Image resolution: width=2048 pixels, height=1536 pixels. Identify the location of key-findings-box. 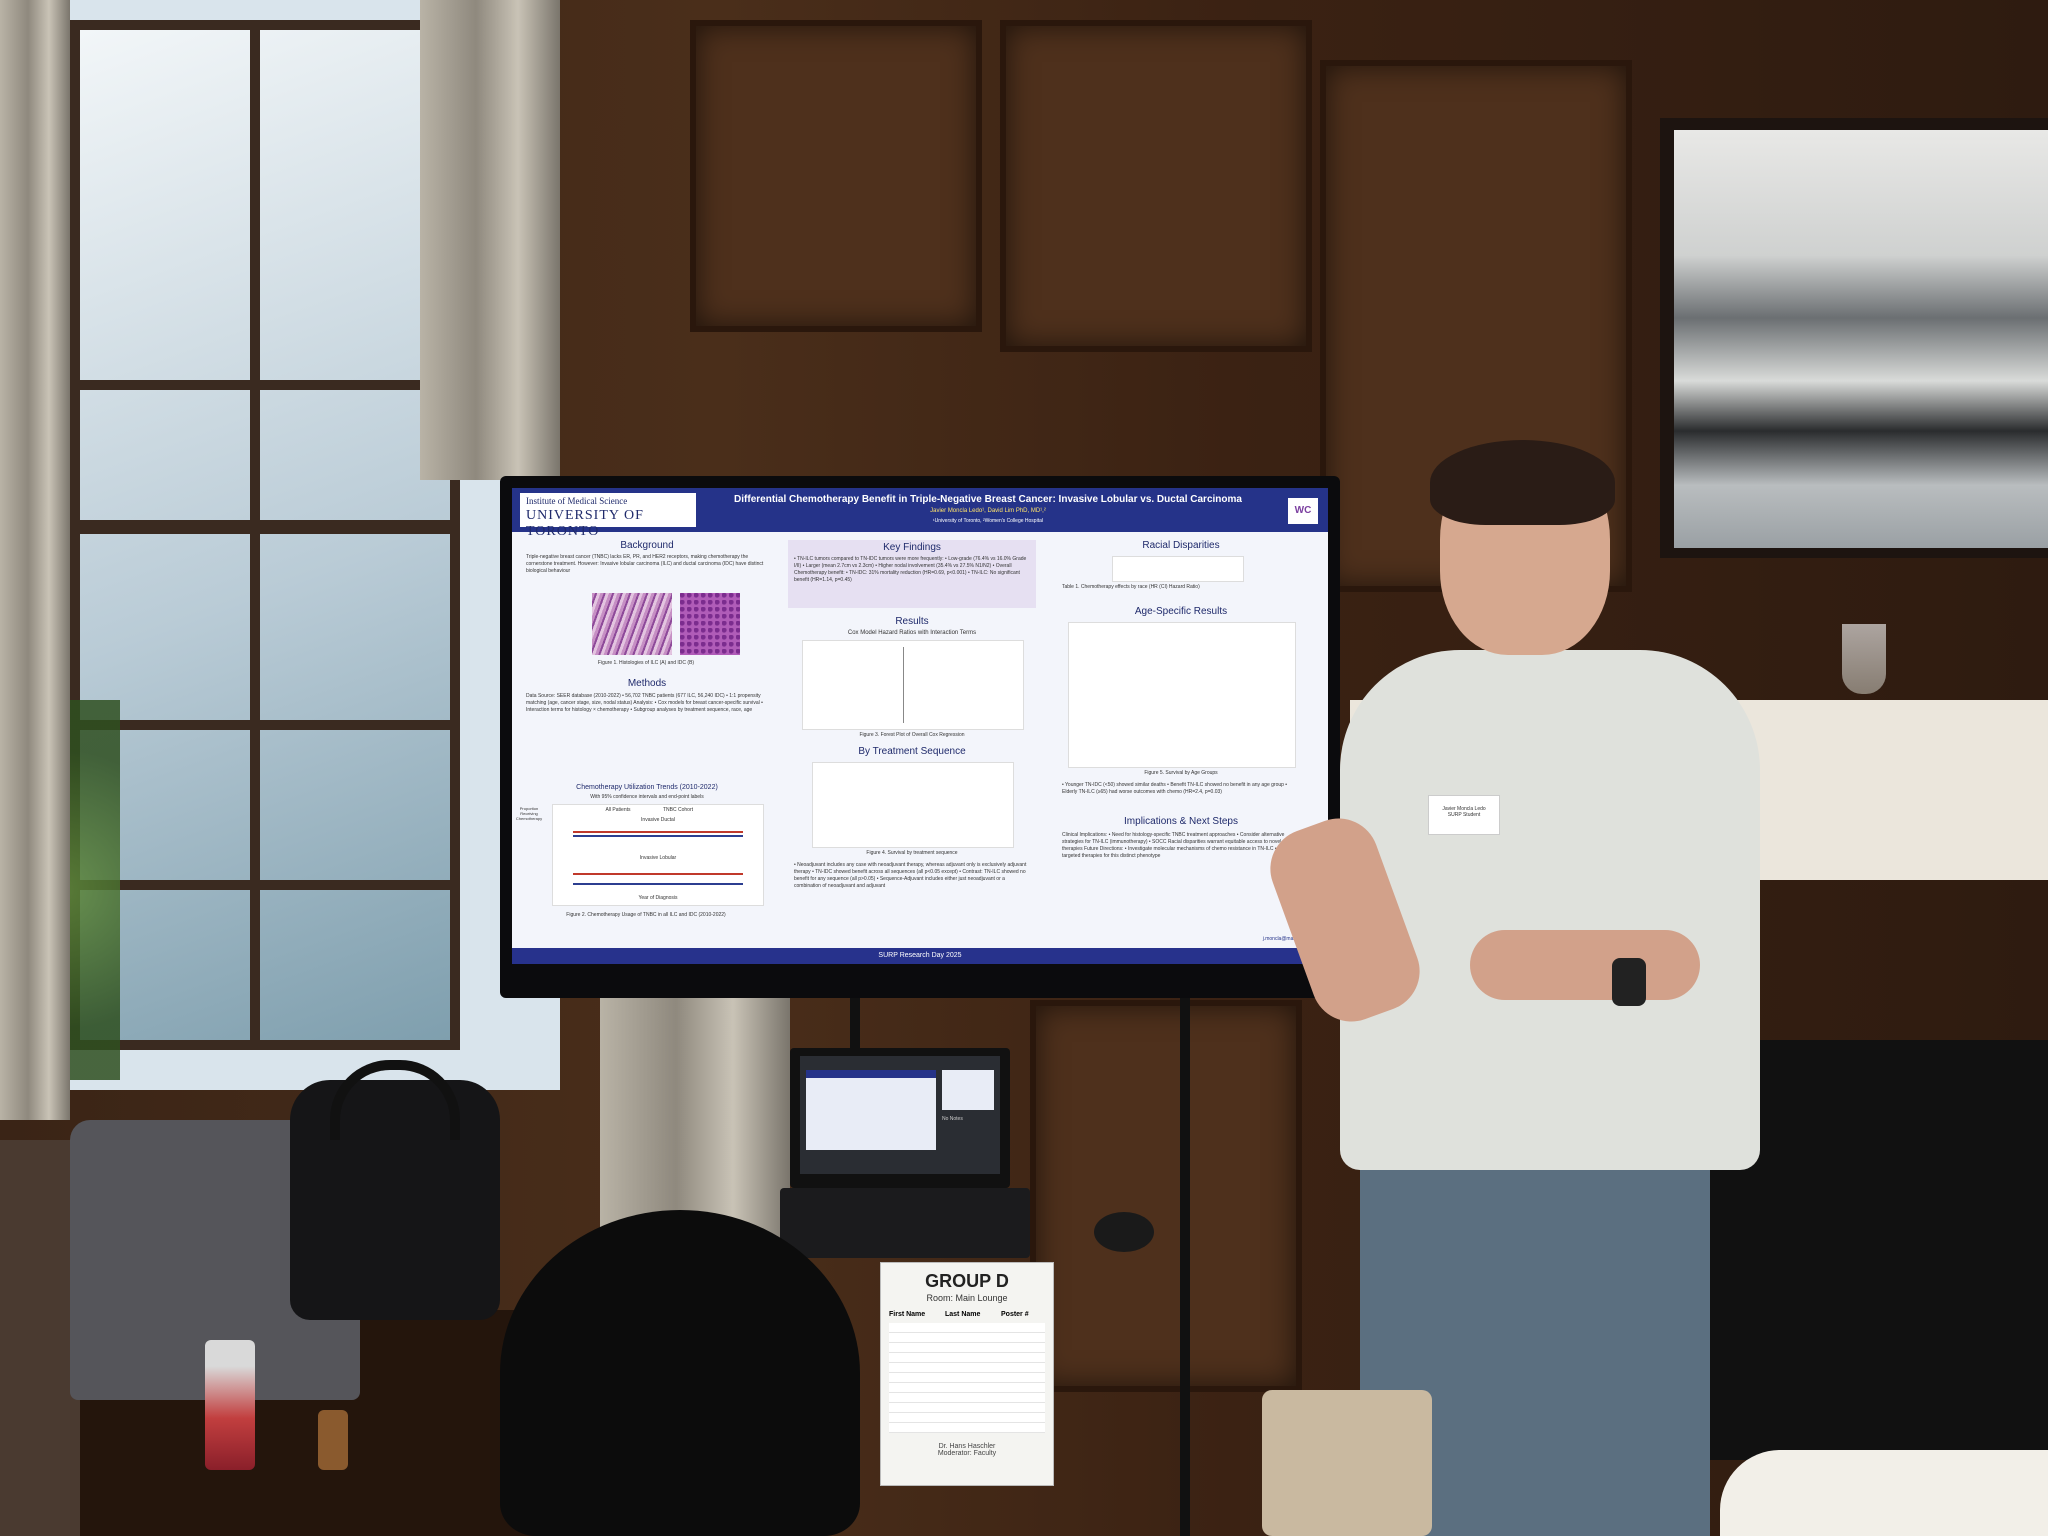
(912, 574).